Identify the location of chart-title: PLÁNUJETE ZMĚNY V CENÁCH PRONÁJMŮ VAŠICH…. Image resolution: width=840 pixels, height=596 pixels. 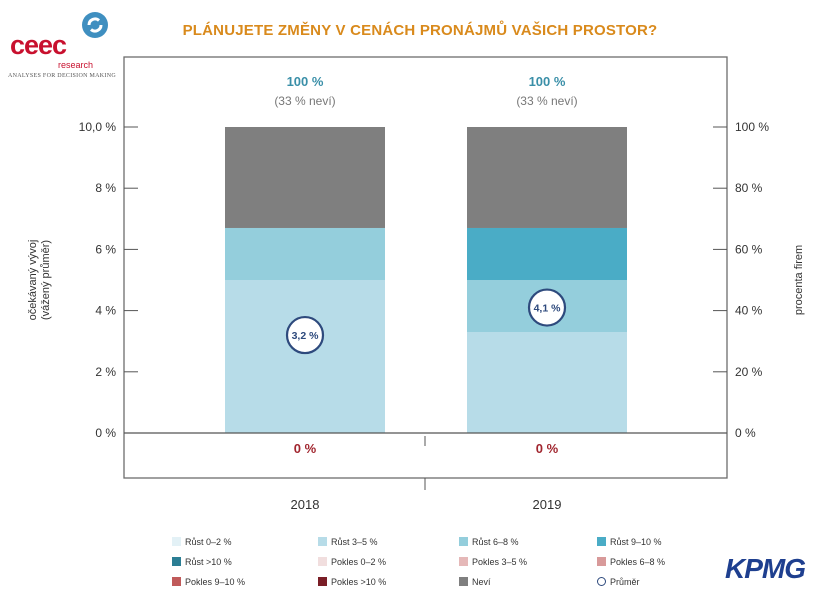
(420, 30).